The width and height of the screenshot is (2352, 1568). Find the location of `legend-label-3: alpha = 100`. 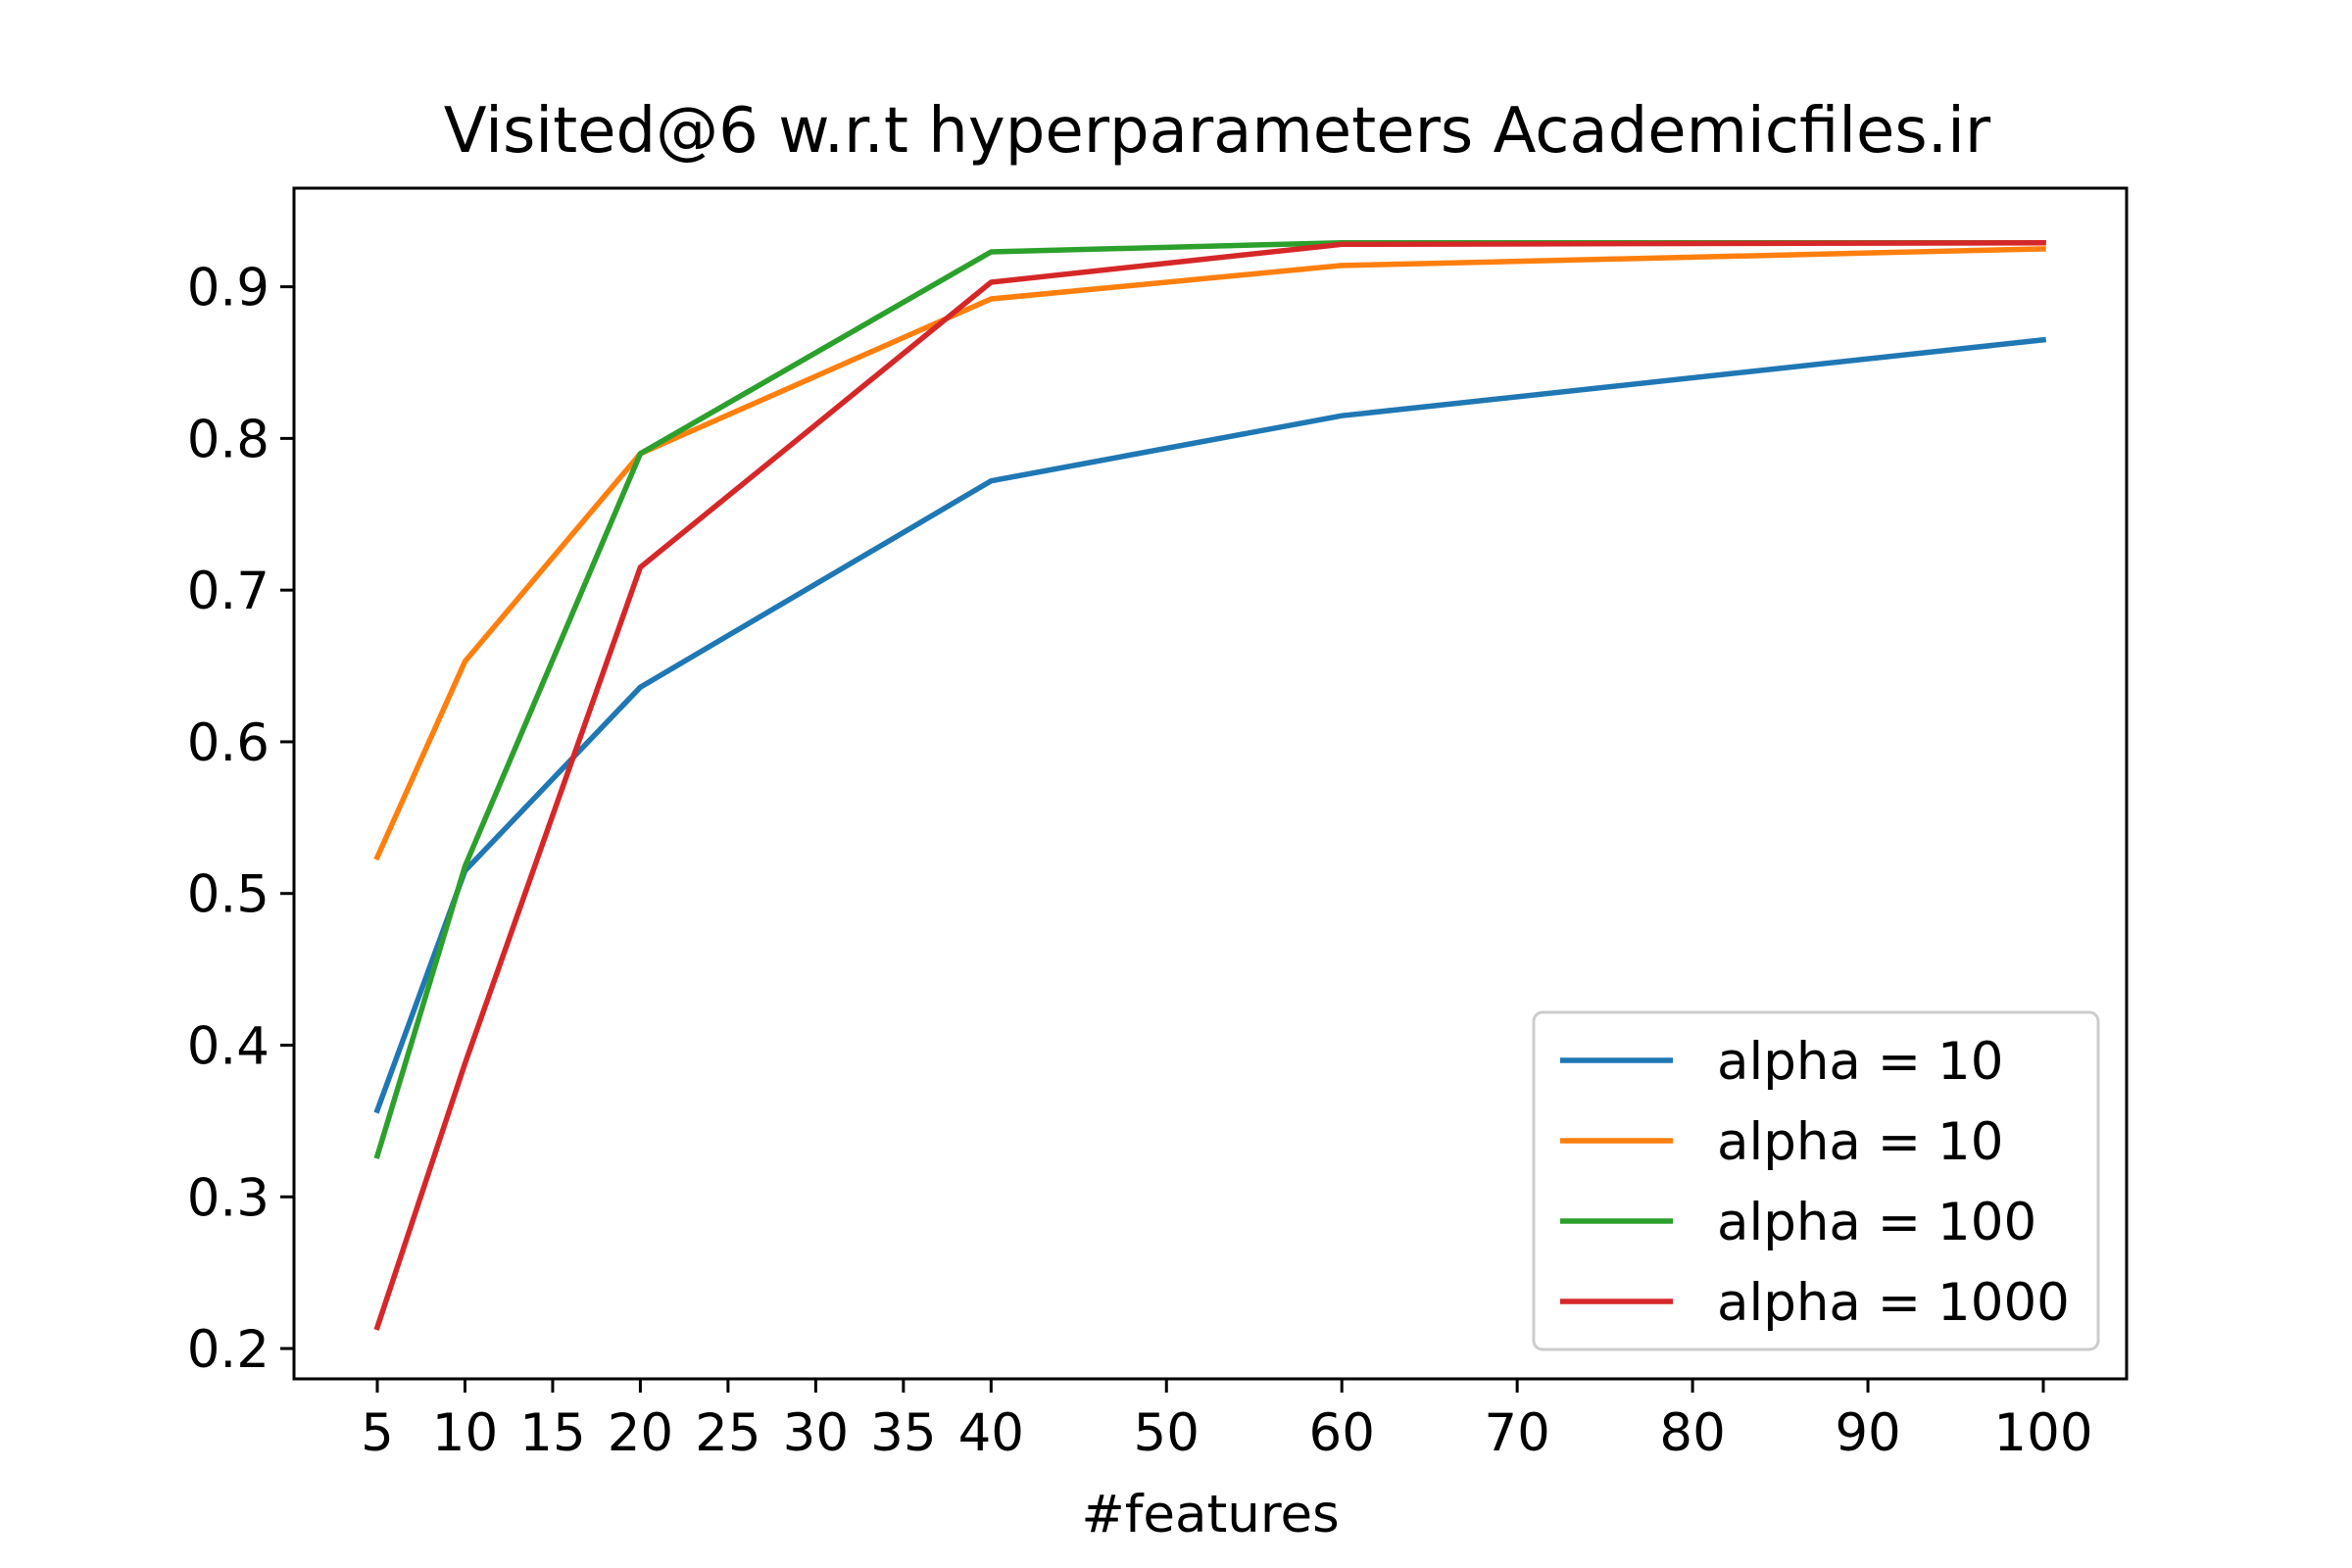

legend-label-3: alpha = 100 is located at coordinates (1876, 1222).